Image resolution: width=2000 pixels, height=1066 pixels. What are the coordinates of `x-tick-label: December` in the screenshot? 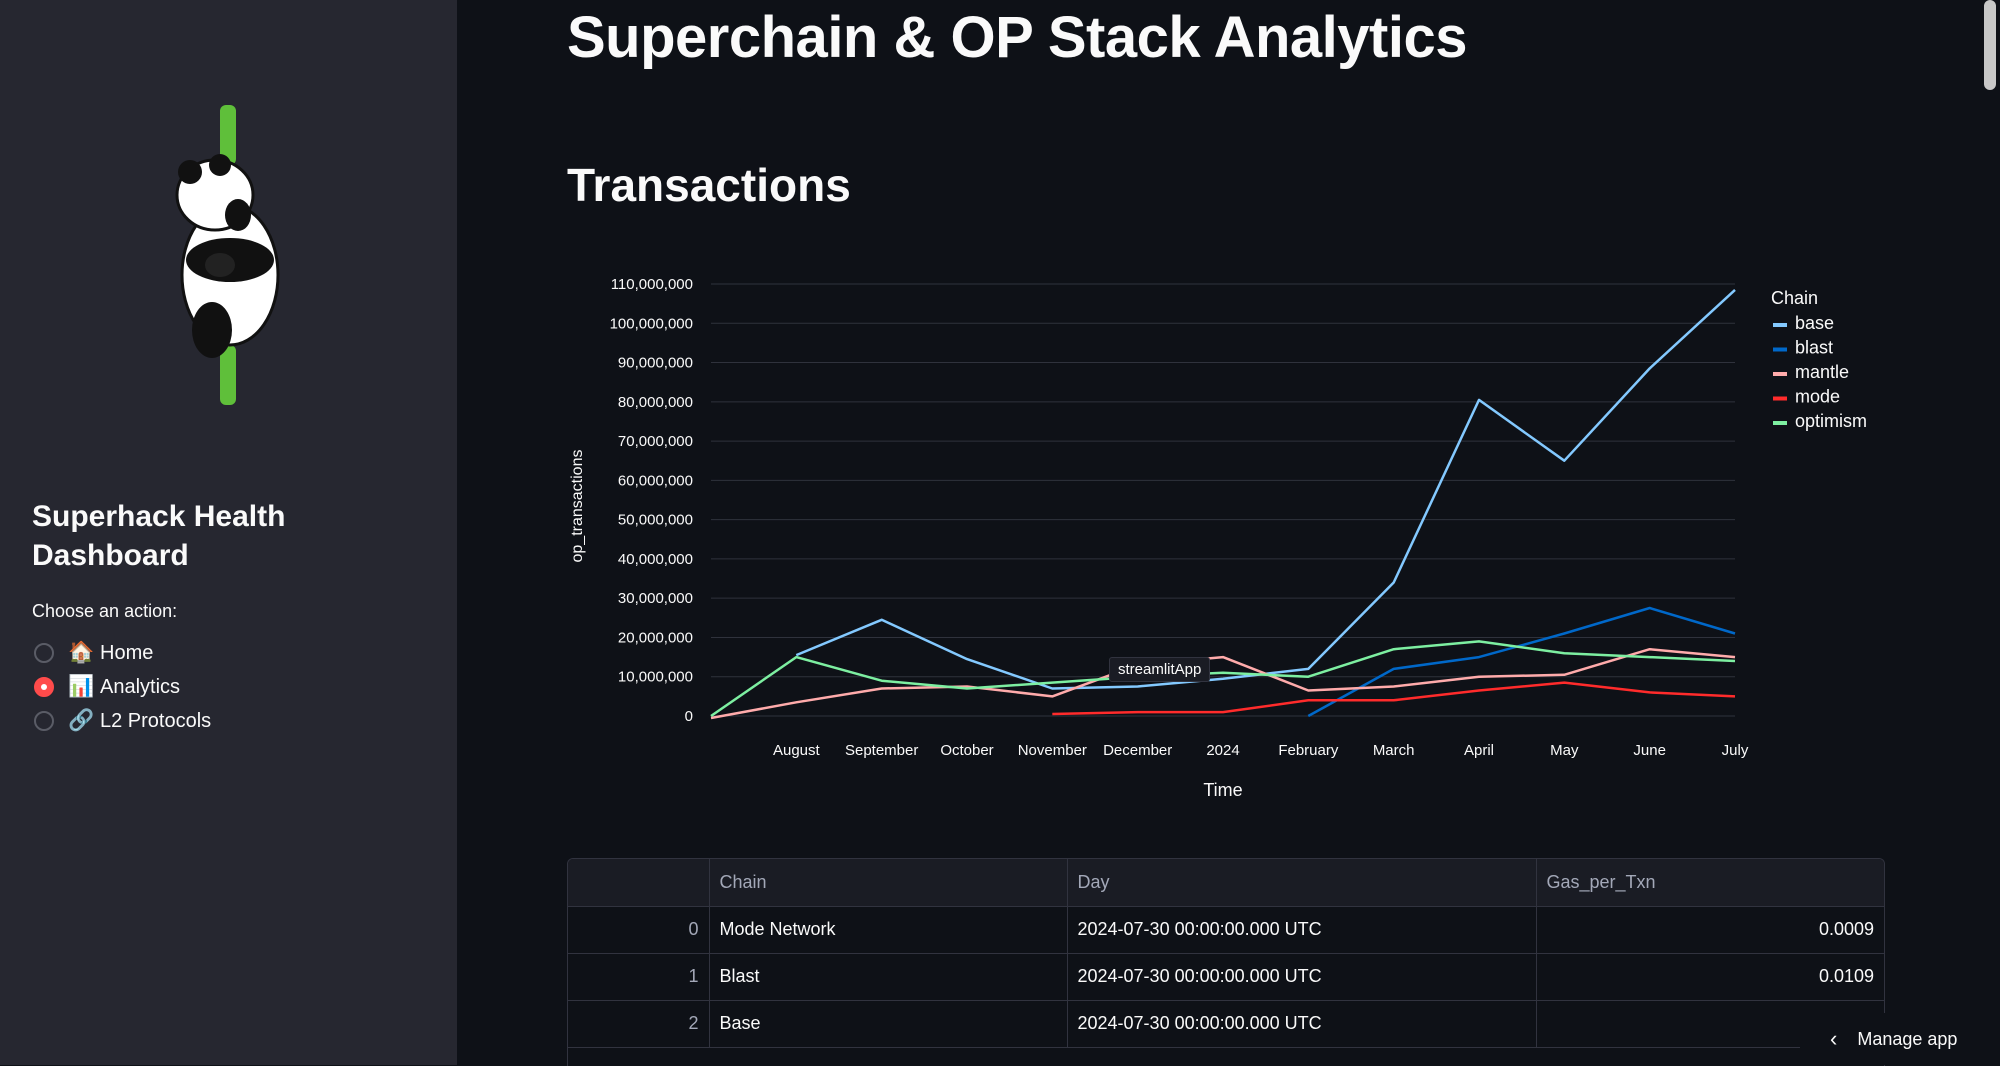 It's located at (1137, 750).